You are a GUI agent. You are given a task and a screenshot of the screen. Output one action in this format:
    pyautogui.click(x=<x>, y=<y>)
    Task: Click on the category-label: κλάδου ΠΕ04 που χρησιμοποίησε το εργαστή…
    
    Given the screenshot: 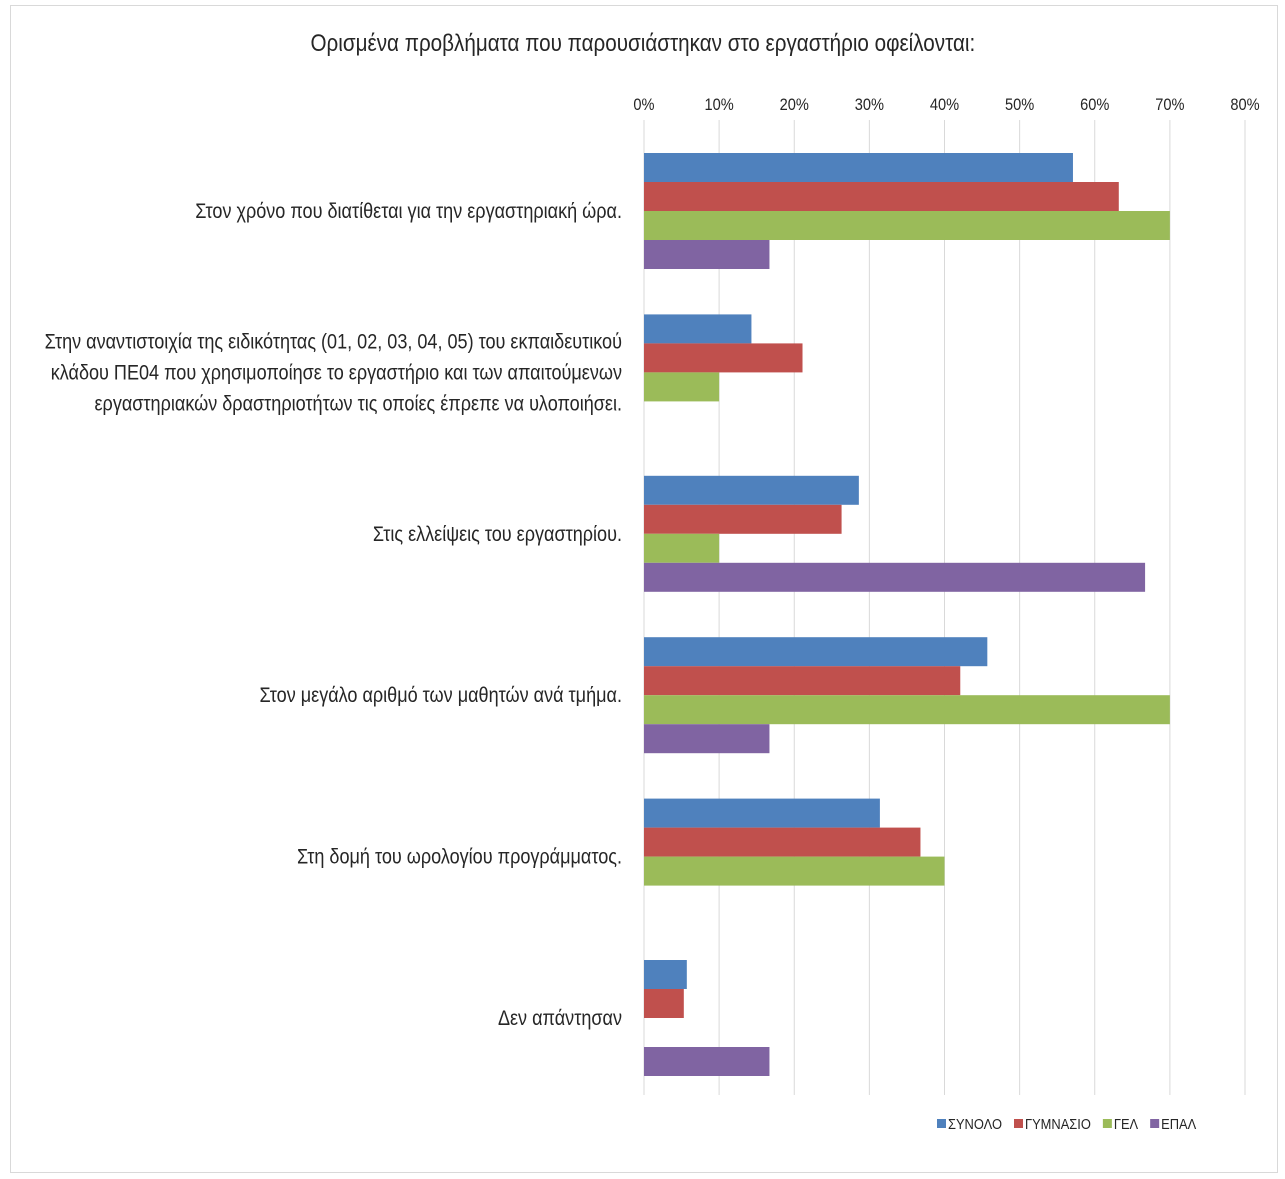 What is the action you would take?
    pyautogui.click(x=336, y=373)
    